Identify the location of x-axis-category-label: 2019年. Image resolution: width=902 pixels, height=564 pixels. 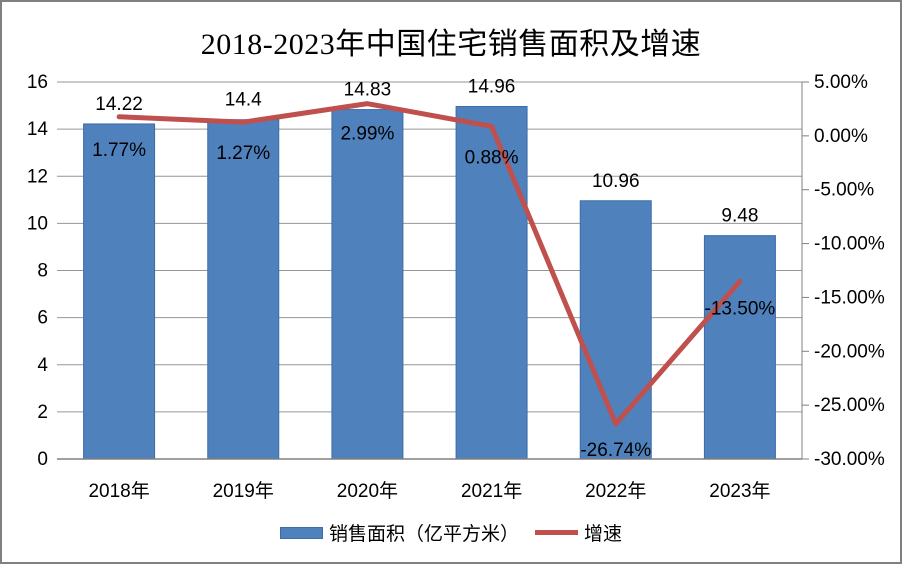
(243, 491).